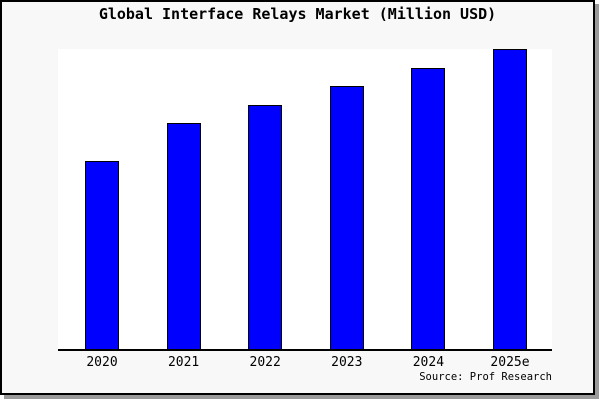  Describe the element at coordinates (102, 362) in the screenshot. I see `x-tick-2020: 2020` at that location.